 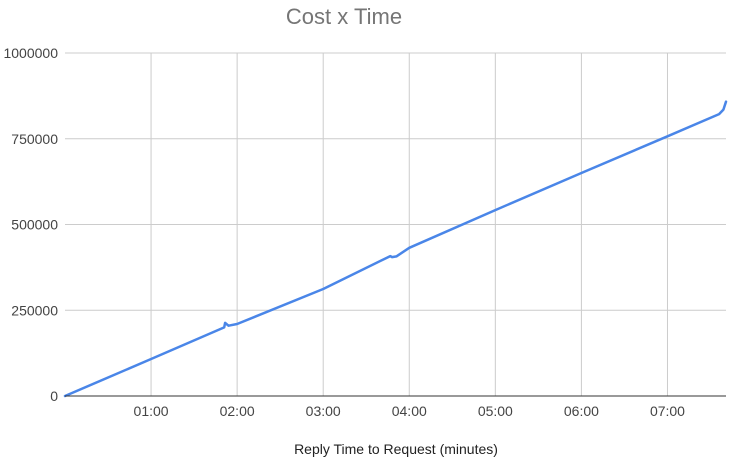 What do you see at coordinates (34, 225) in the screenshot?
I see `y-tick-label: 500000` at bounding box center [34, 225].